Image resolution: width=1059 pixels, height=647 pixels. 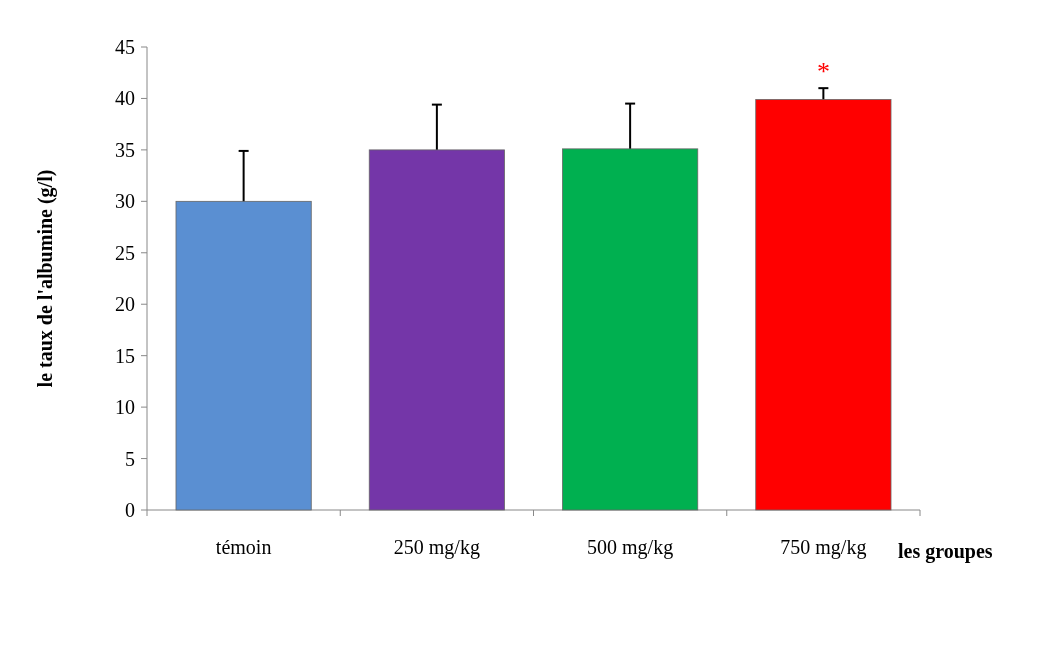 What do you see at coordinates (945, 551) in the screenshot?
I see `x-axis-title: les groupes` at bounding box center [945, 551].